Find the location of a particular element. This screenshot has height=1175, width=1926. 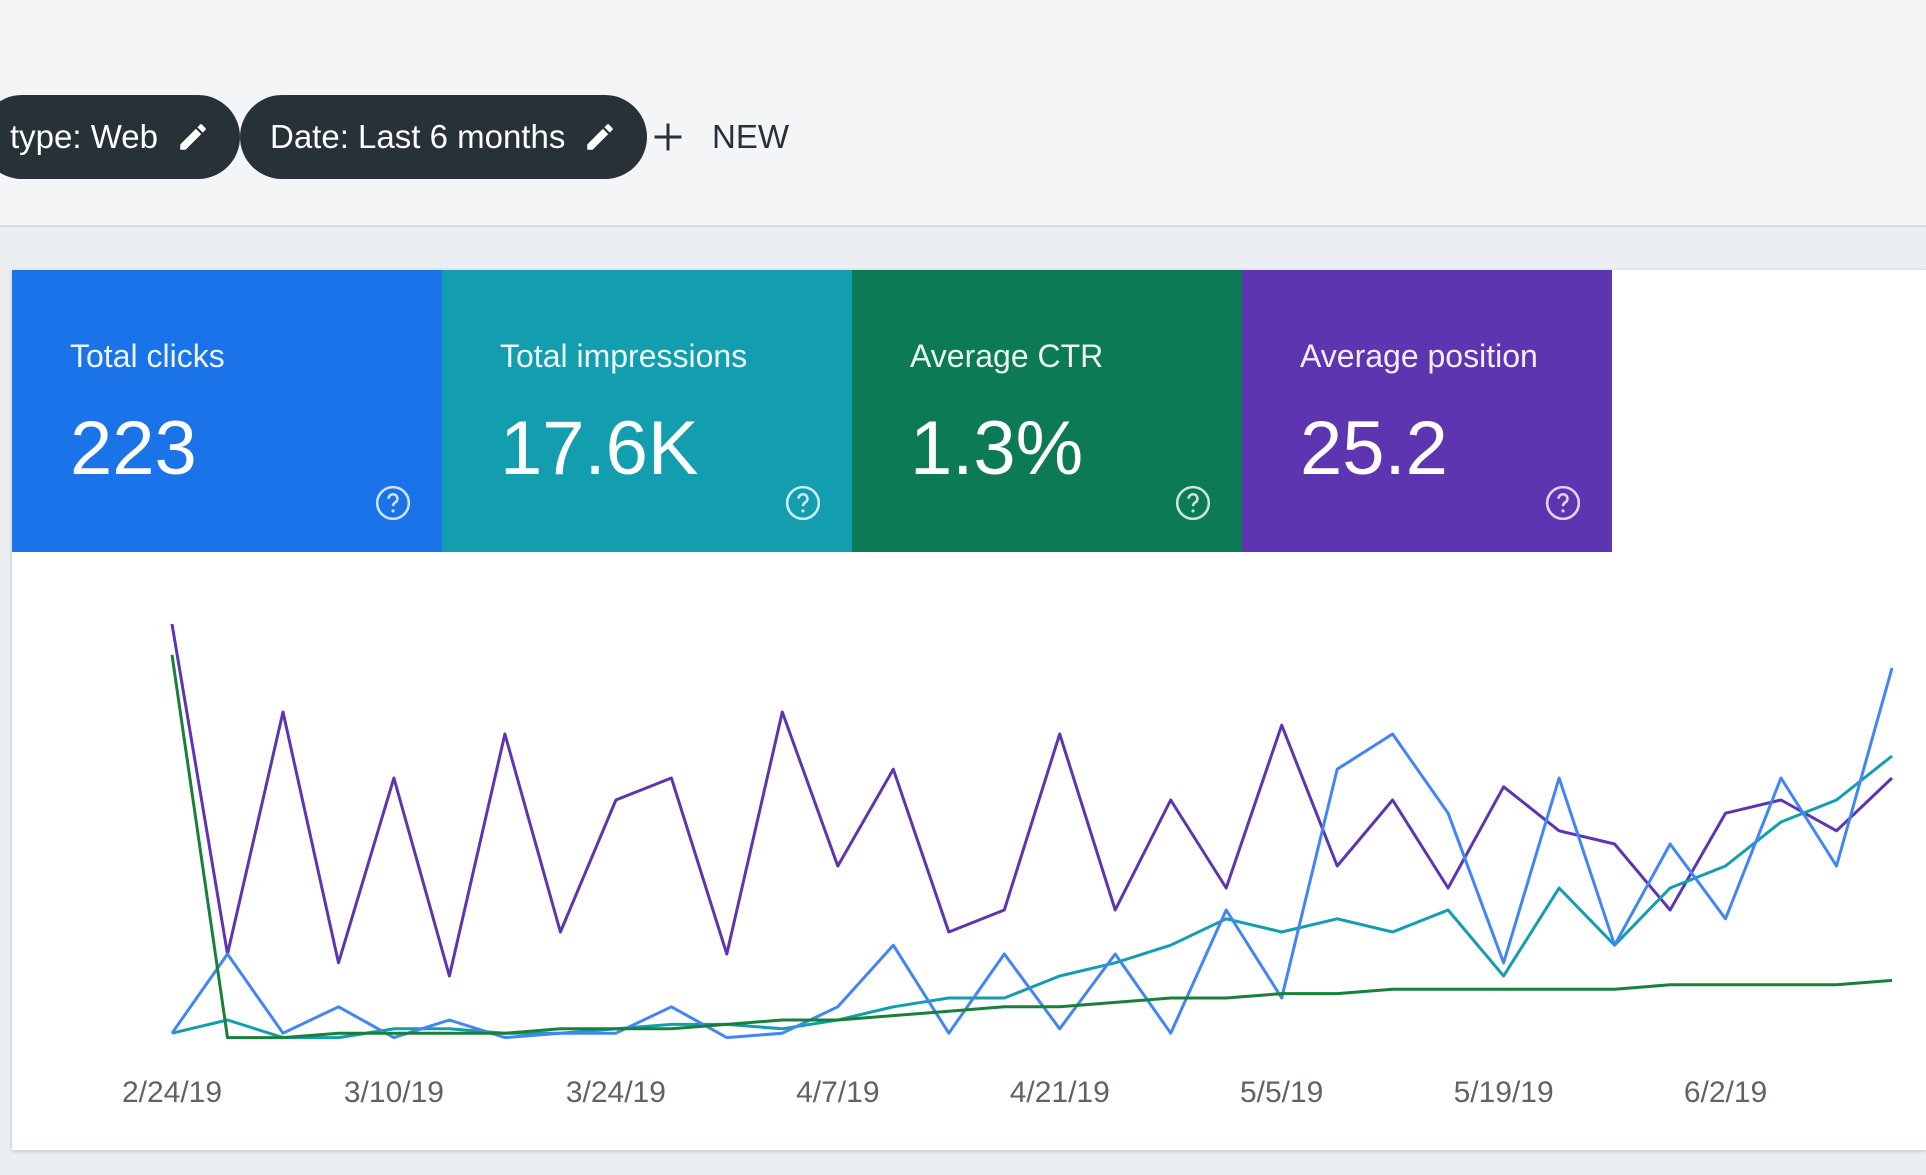

new-label: NEW is located at coordinates (750, 136).